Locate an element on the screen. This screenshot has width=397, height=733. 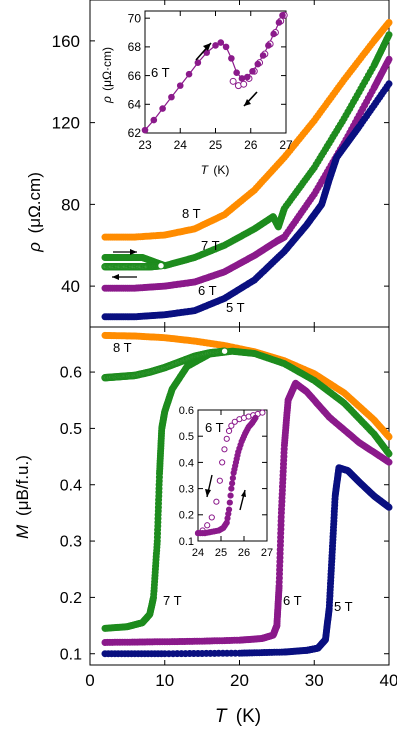
top-inset-arrow-down is located at coordinates (250, 99).